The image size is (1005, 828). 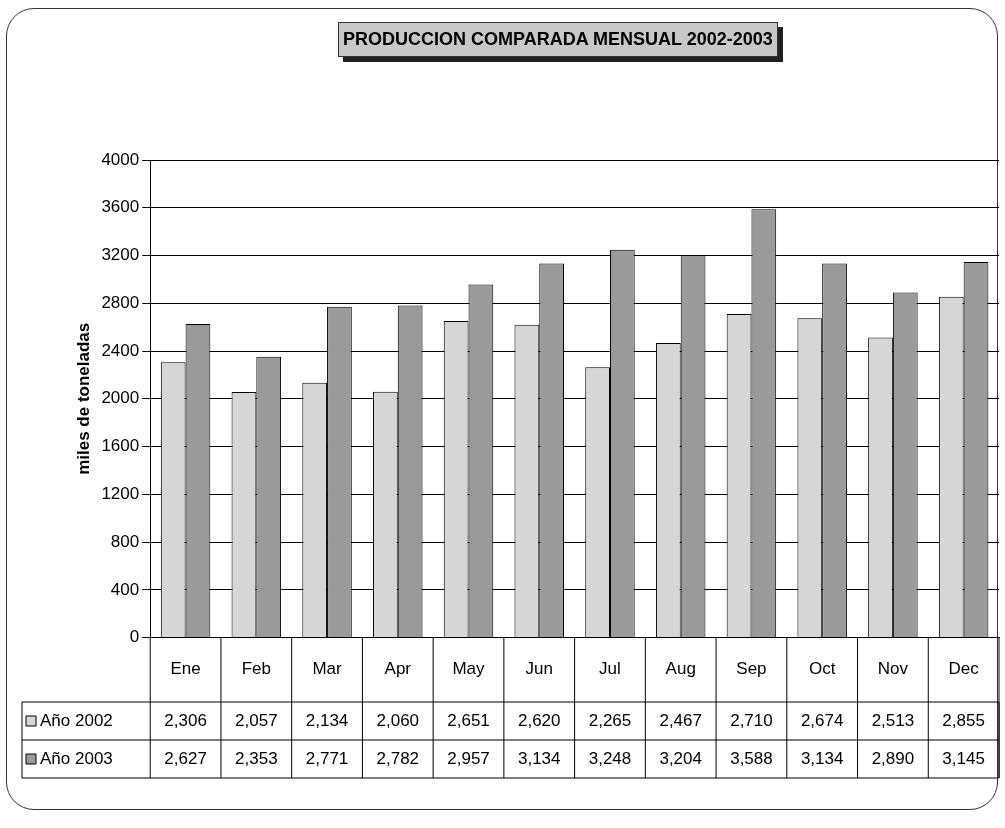 I want to click on x-tick-label: Oct, so click(x=822, y=669).